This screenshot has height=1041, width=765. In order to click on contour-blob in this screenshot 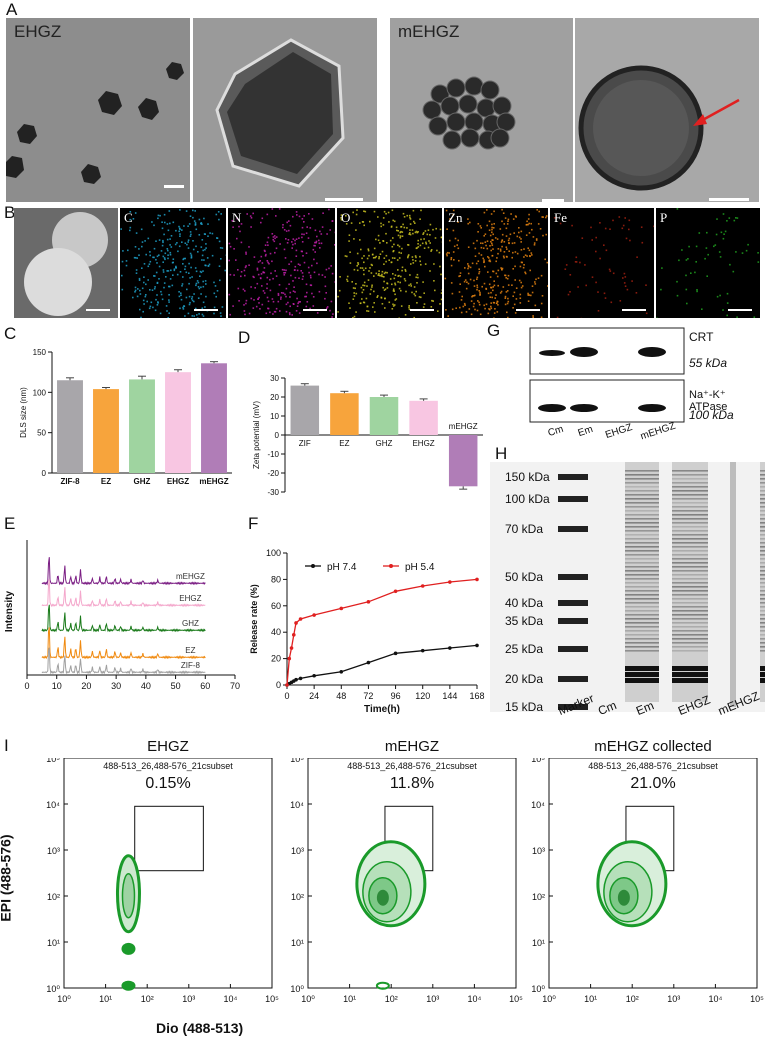, I will do `click(382, 985)`.